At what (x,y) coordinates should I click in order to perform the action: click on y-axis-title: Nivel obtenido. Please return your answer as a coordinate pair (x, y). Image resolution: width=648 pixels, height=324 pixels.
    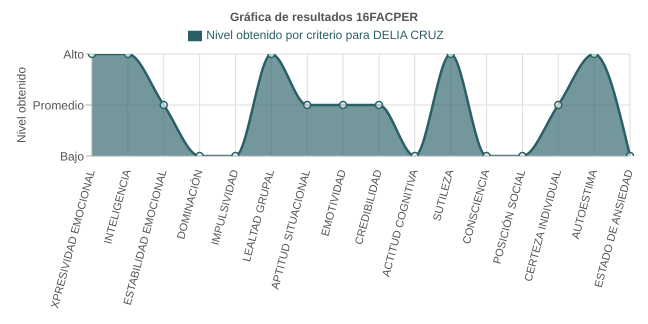
    Looking at the image, I should click on (21, 105).